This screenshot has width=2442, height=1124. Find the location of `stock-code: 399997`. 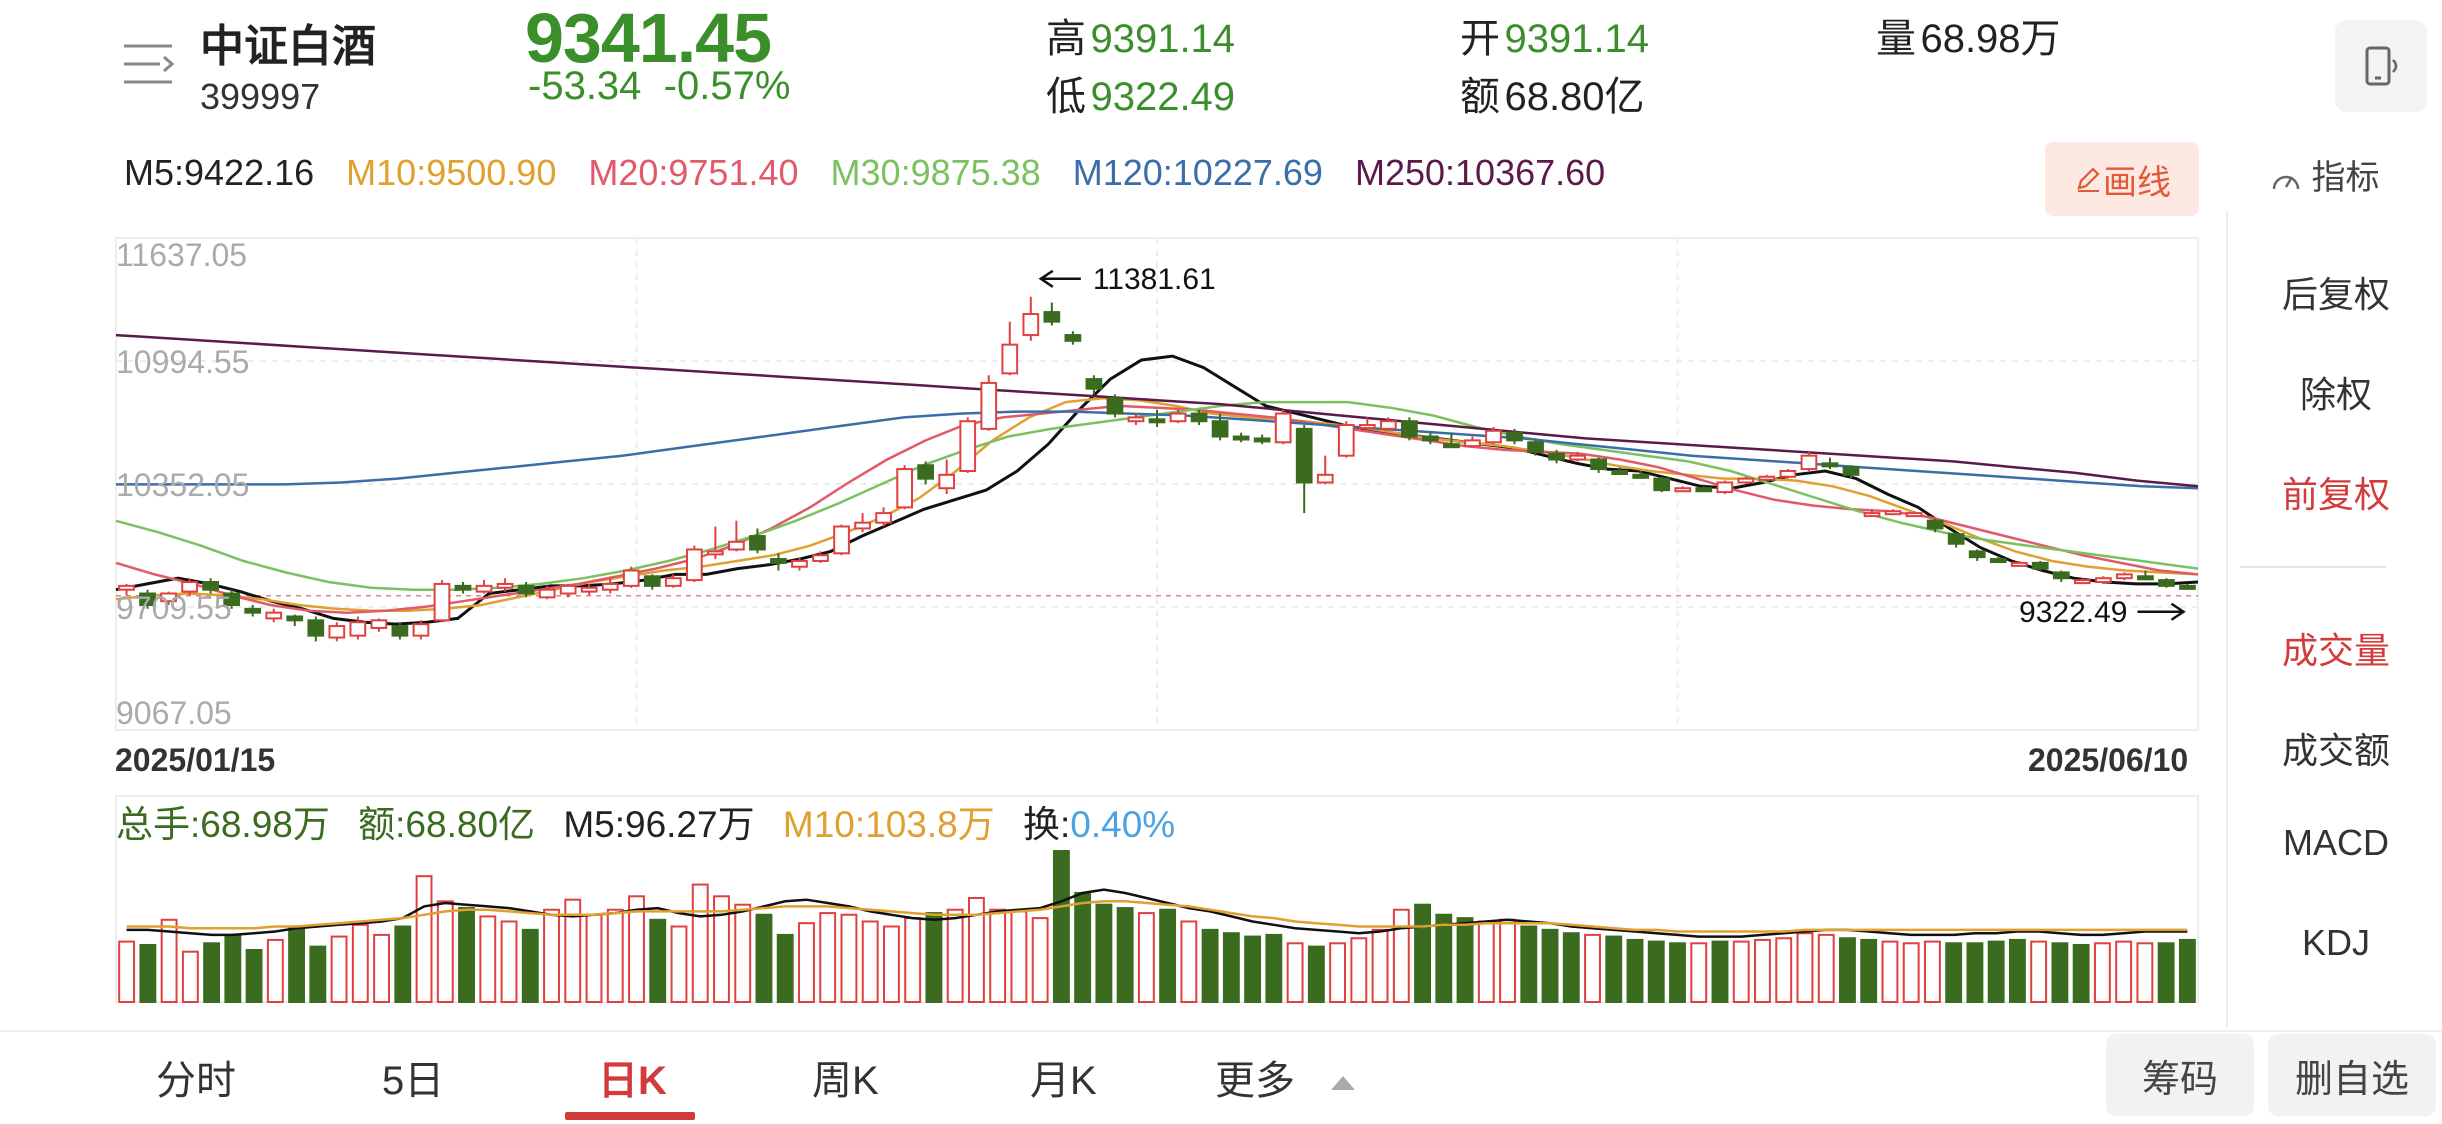

stock-code: 399997 is located at coordinates (260, 96).